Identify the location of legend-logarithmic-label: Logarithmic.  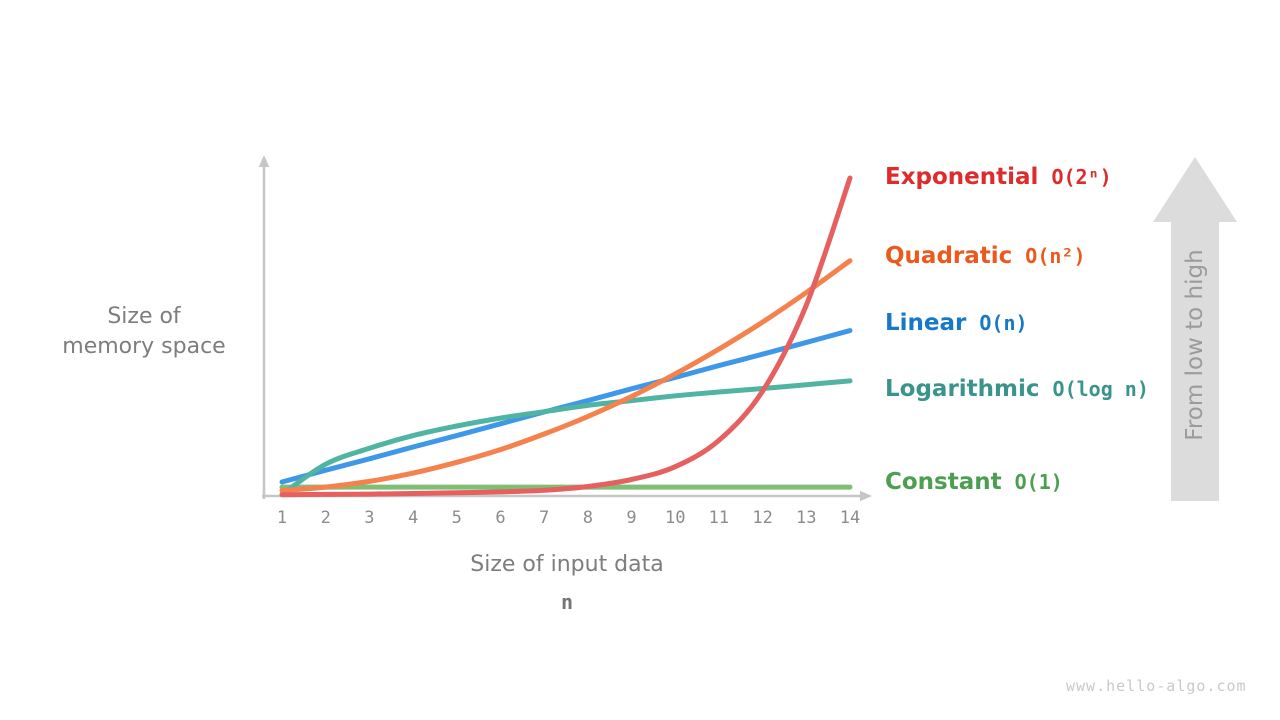
(962, 389).